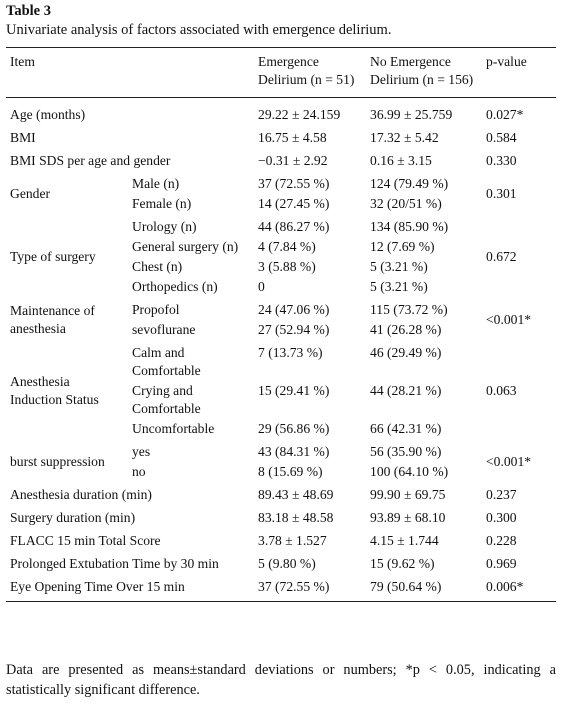  I want to click on subitem-cell: Calm and Comfortable, so click(166, 361).